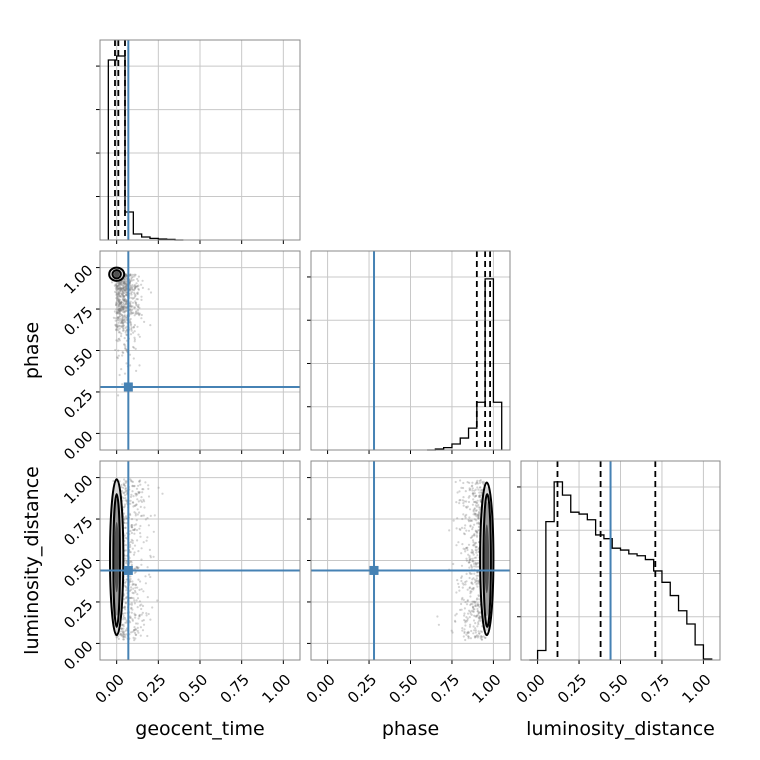  Describe the element at coordinates (136, 560) in the screenshot. I see `pair-content` at that location.